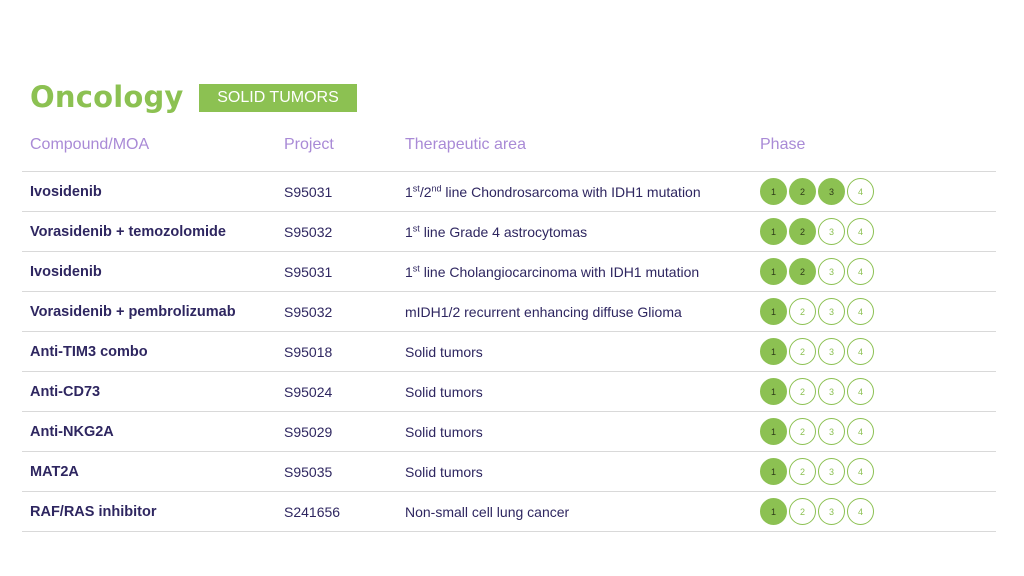 The width and height of the screenshot is (1024, 576). Describe the element at coordinates (312, 511) in the screenshot. I see `project-cell: S241656` at that location.